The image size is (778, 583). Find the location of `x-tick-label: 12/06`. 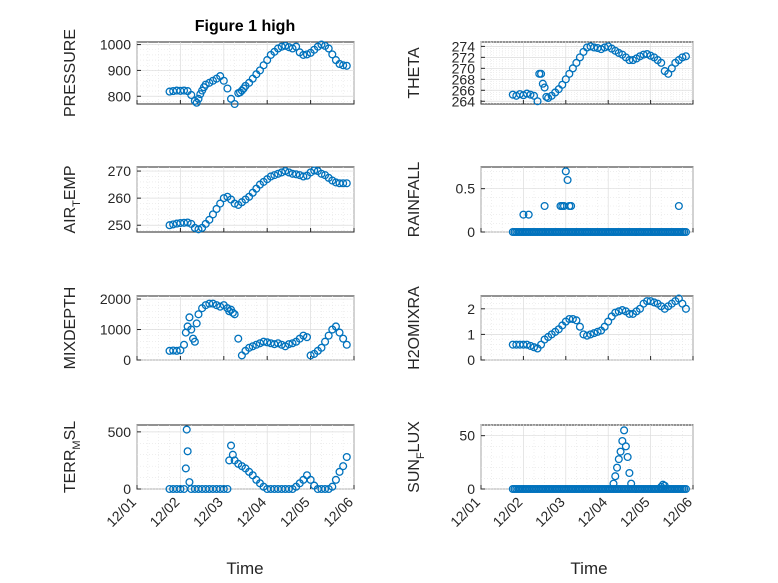

x-tick-label: 12/06 is located at coordinates (677, 512).